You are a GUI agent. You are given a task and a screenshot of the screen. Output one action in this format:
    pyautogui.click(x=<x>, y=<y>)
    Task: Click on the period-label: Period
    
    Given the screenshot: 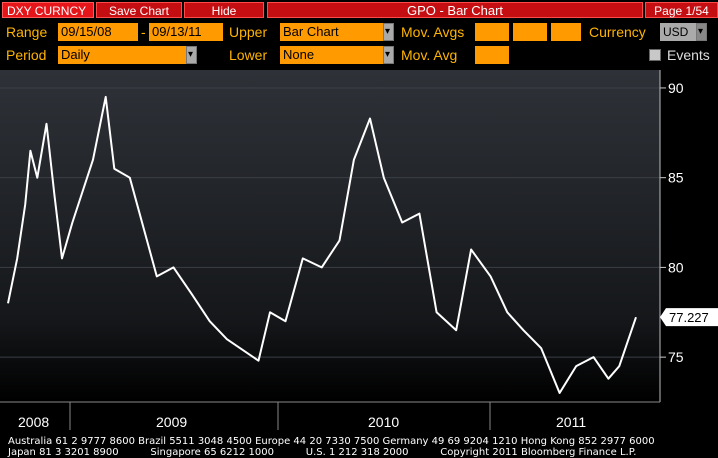 What is the action you would take?
    pyautogui.click(x=26, y=55)
    